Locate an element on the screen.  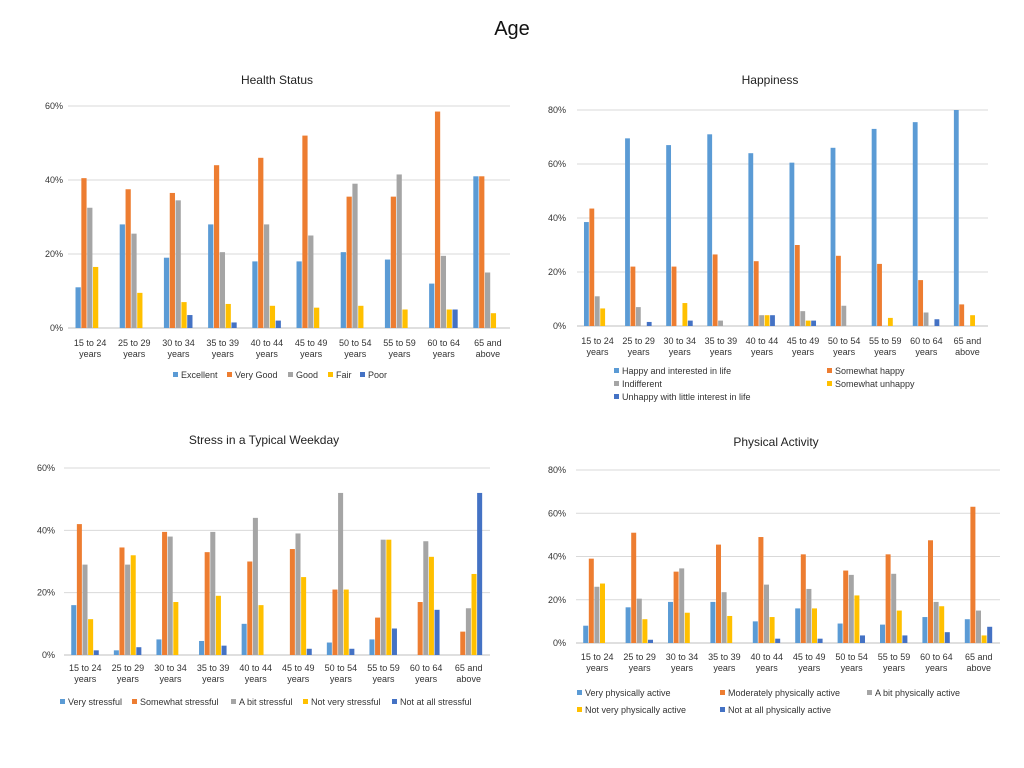
legend-entry: A bit physically active is located at coordinates (917, 693).